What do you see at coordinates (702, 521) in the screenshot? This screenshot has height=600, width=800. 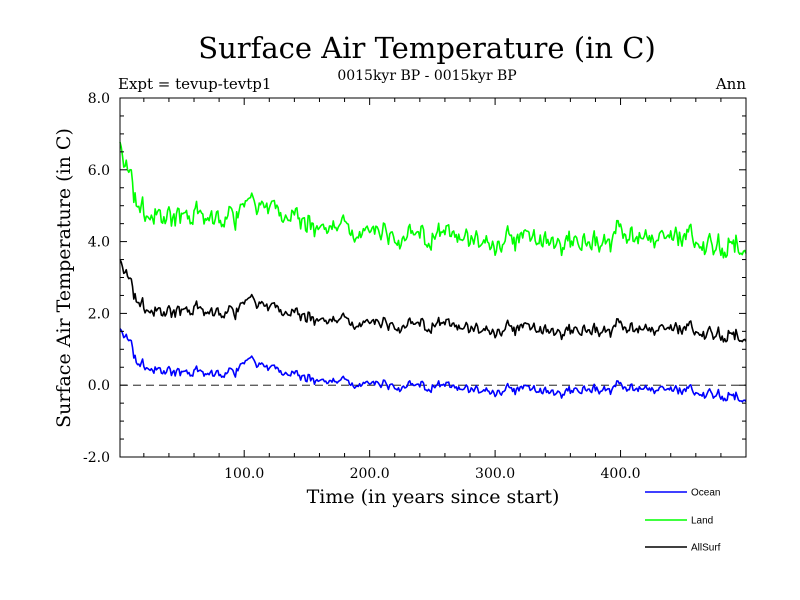 I see `legend-label-land: Land` at bounding box center [702, 521].